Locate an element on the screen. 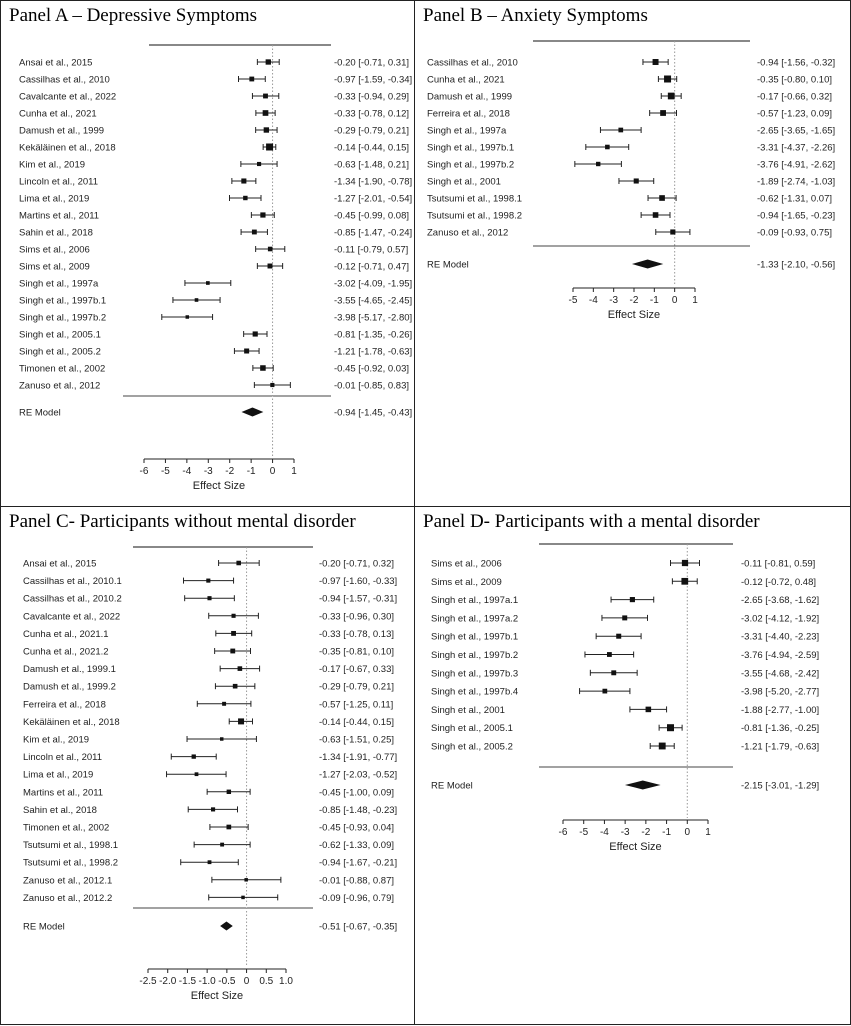 Image resolution: width=851 pixels, height=1026 pixels. panel-a-study-label: Sims et al., 2009 is located at coordinates (54, 267).